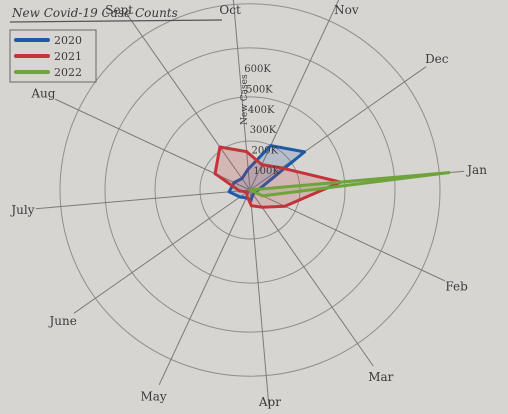 The image size is (508, 414). What do you see at coordinates (262, 207) in the screenshot?
I see `point-2021-Mar` at bounding box center [262, 207].